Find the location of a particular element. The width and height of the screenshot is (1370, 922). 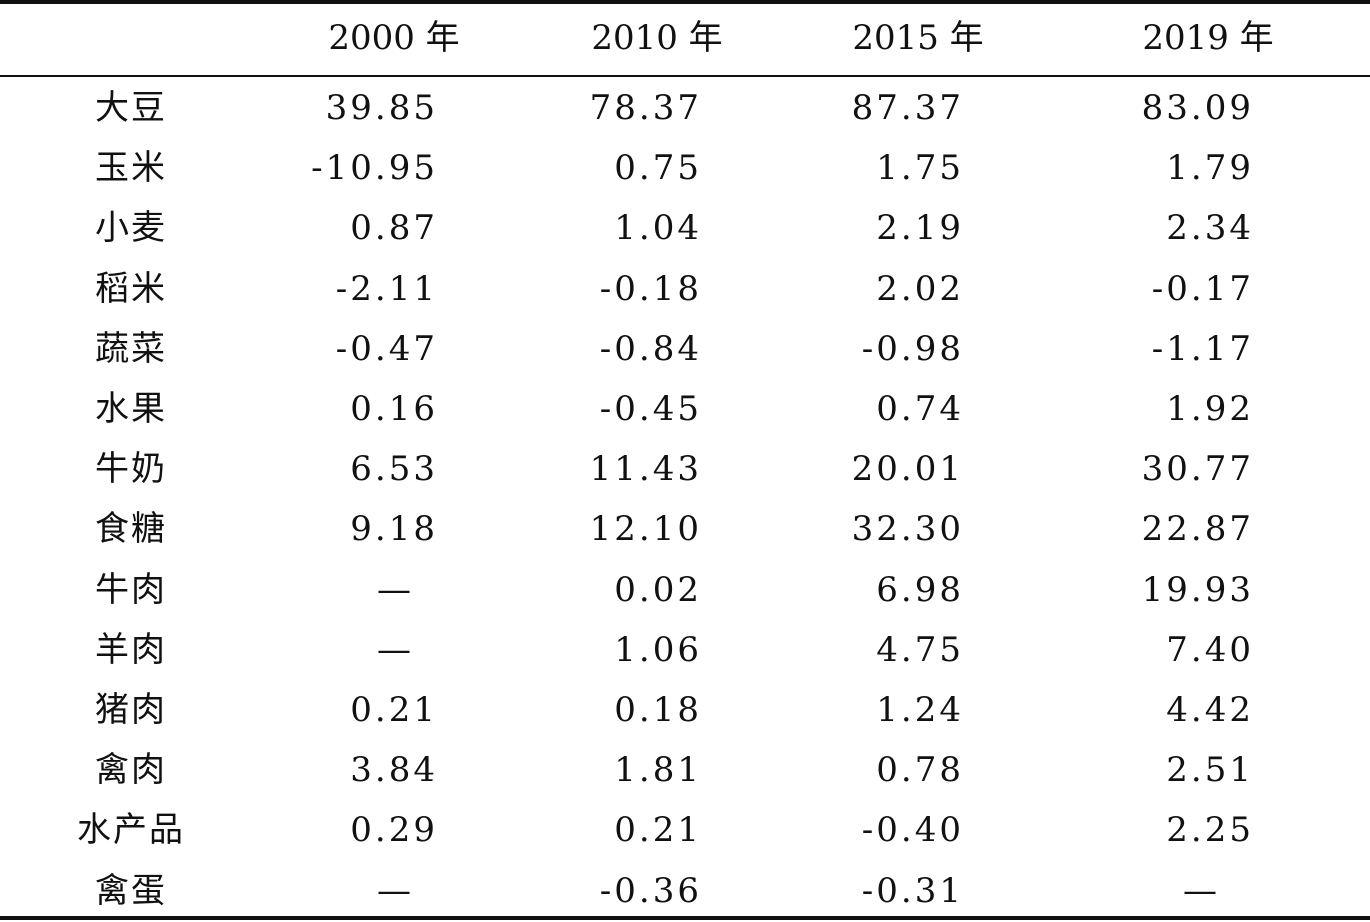

table-cell: -0.31 is located at coordinates (912, 890).